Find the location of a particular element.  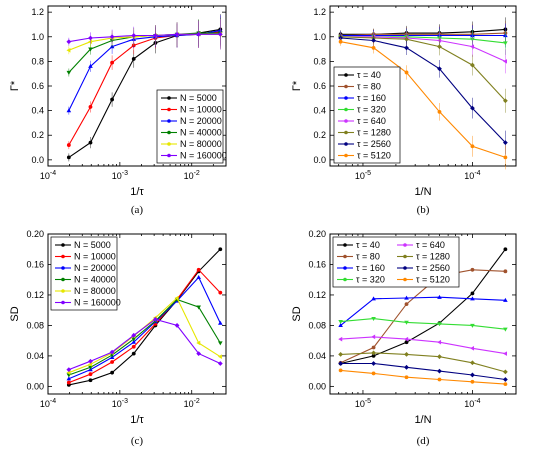

y-tick-label: 0.16 is located at coordinates (35, 264).